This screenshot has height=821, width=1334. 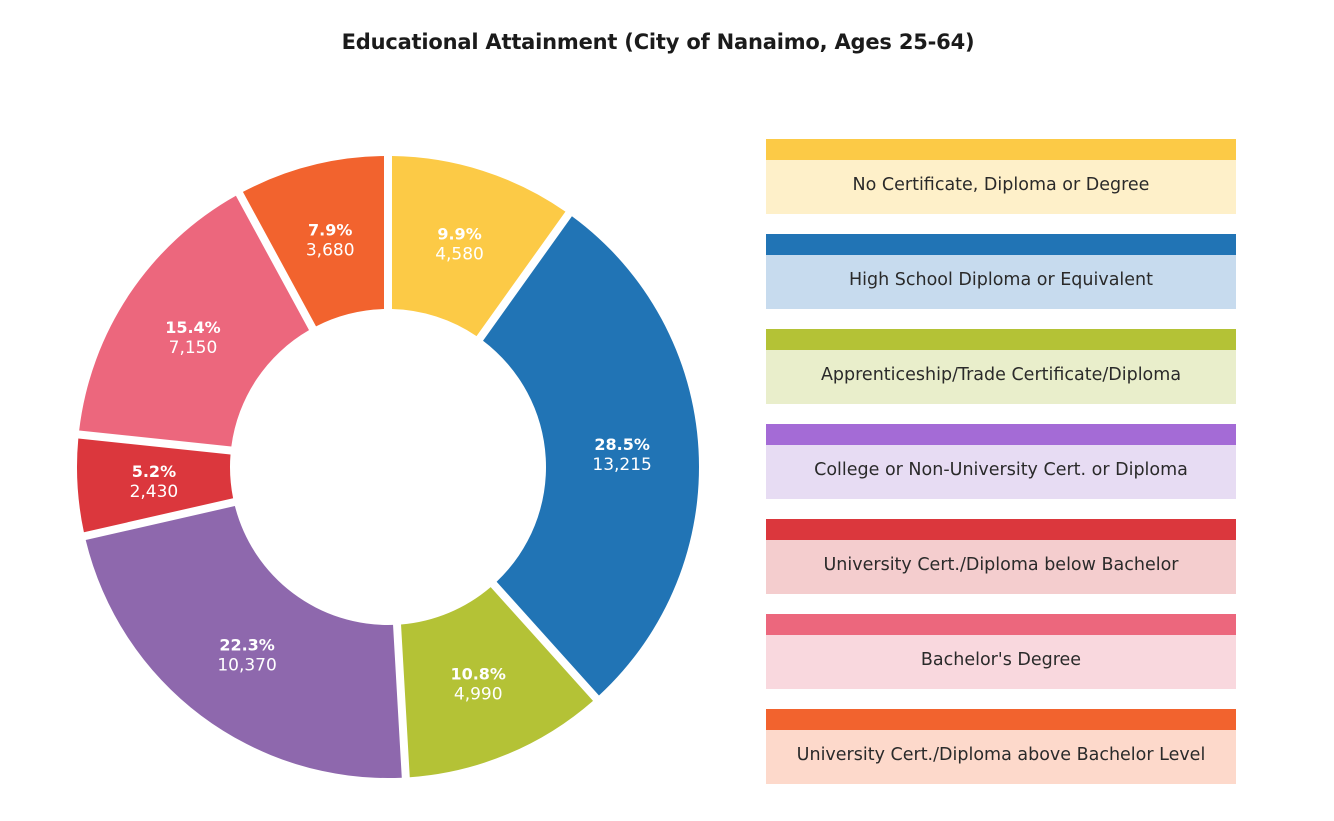 I want to click on slice-value-label: 4,990, so click(x=478, y=694).